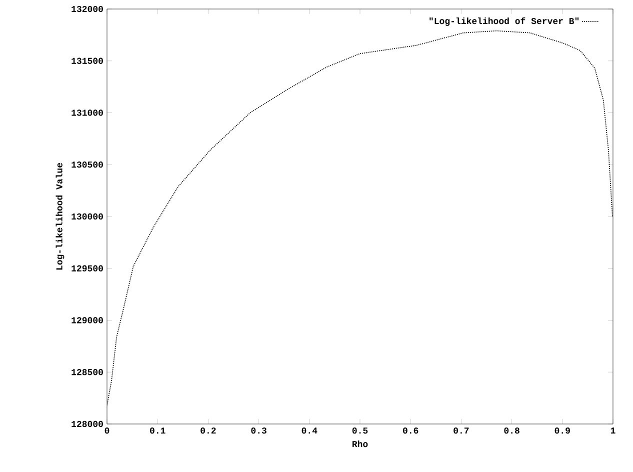  I want to click on x-tick-label: 0.6, so click(410, 431).